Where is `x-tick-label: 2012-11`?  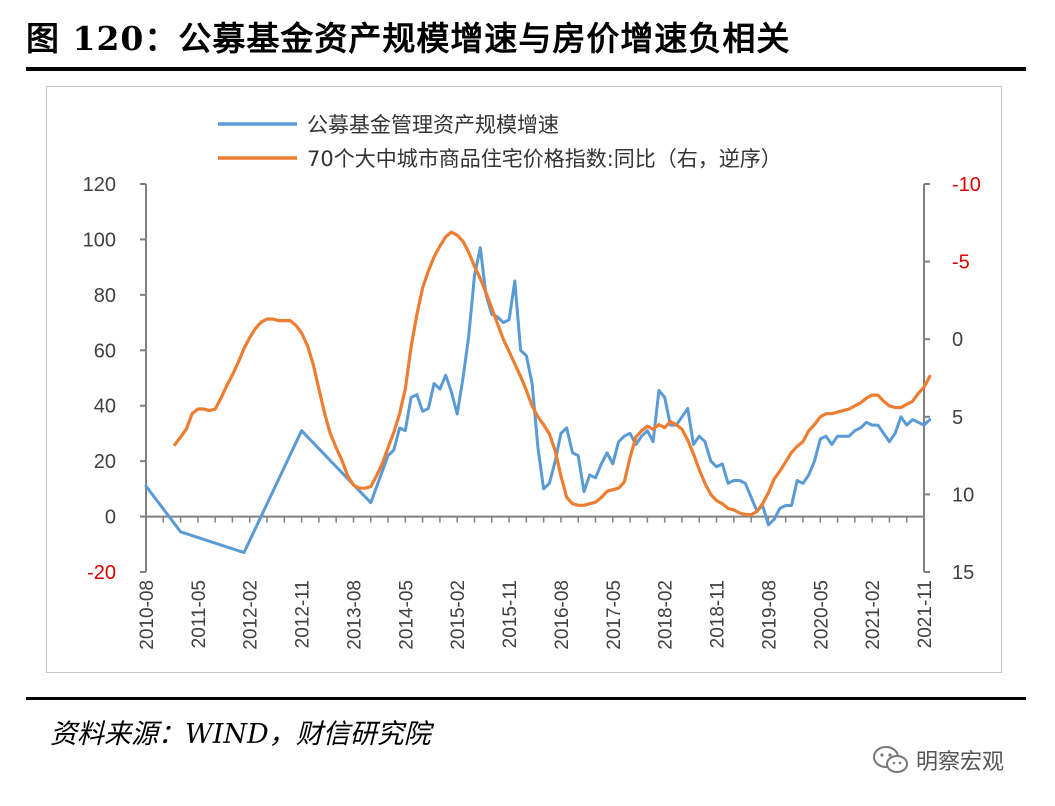 x-tick-label: 2012-11 is located at coordinates (303, 614).